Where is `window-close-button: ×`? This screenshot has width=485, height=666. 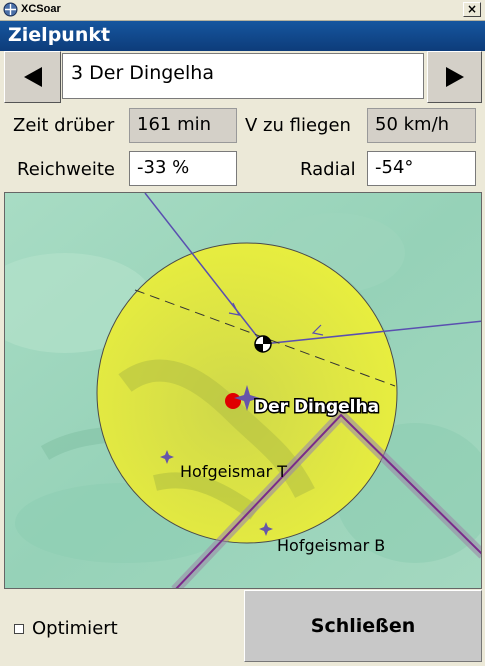
window-close-button: × is located at coordinates (472, 9).